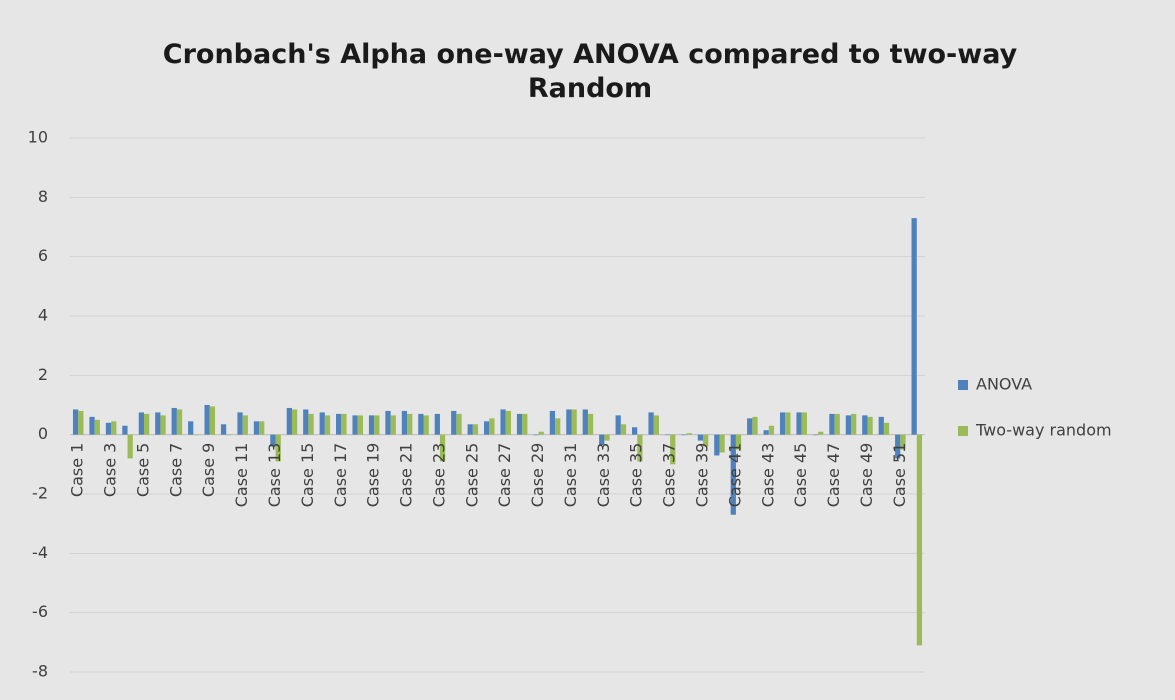 This screenshot has height=700, width=1175. What do you see at coordinates (1004, 384) in the screenshot?
I see `legend-label: ANOVA` at bounding box center [1004, 384].